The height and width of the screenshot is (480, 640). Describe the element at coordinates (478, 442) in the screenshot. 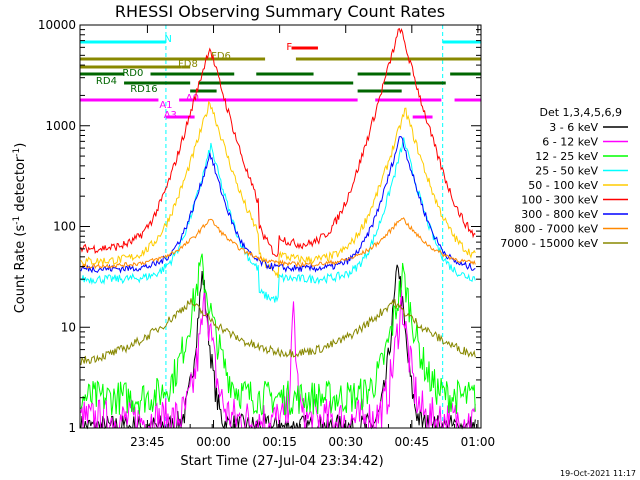

I see `x-tick-label-5: 01:00` at that location.